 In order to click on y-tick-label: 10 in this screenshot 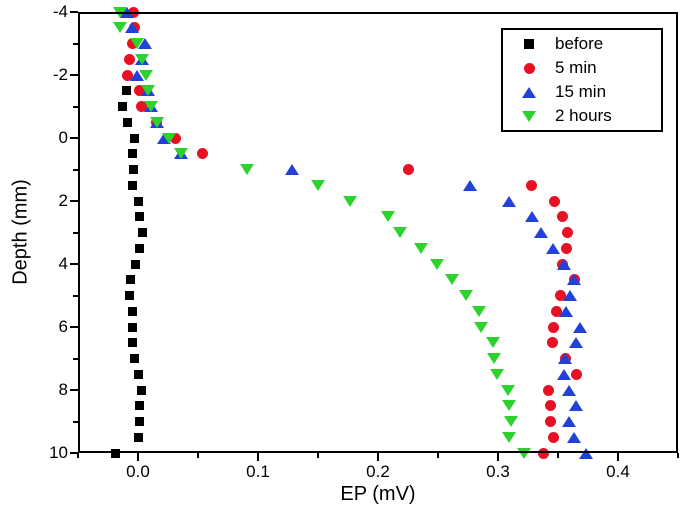, I will do `click(58, 452)`.